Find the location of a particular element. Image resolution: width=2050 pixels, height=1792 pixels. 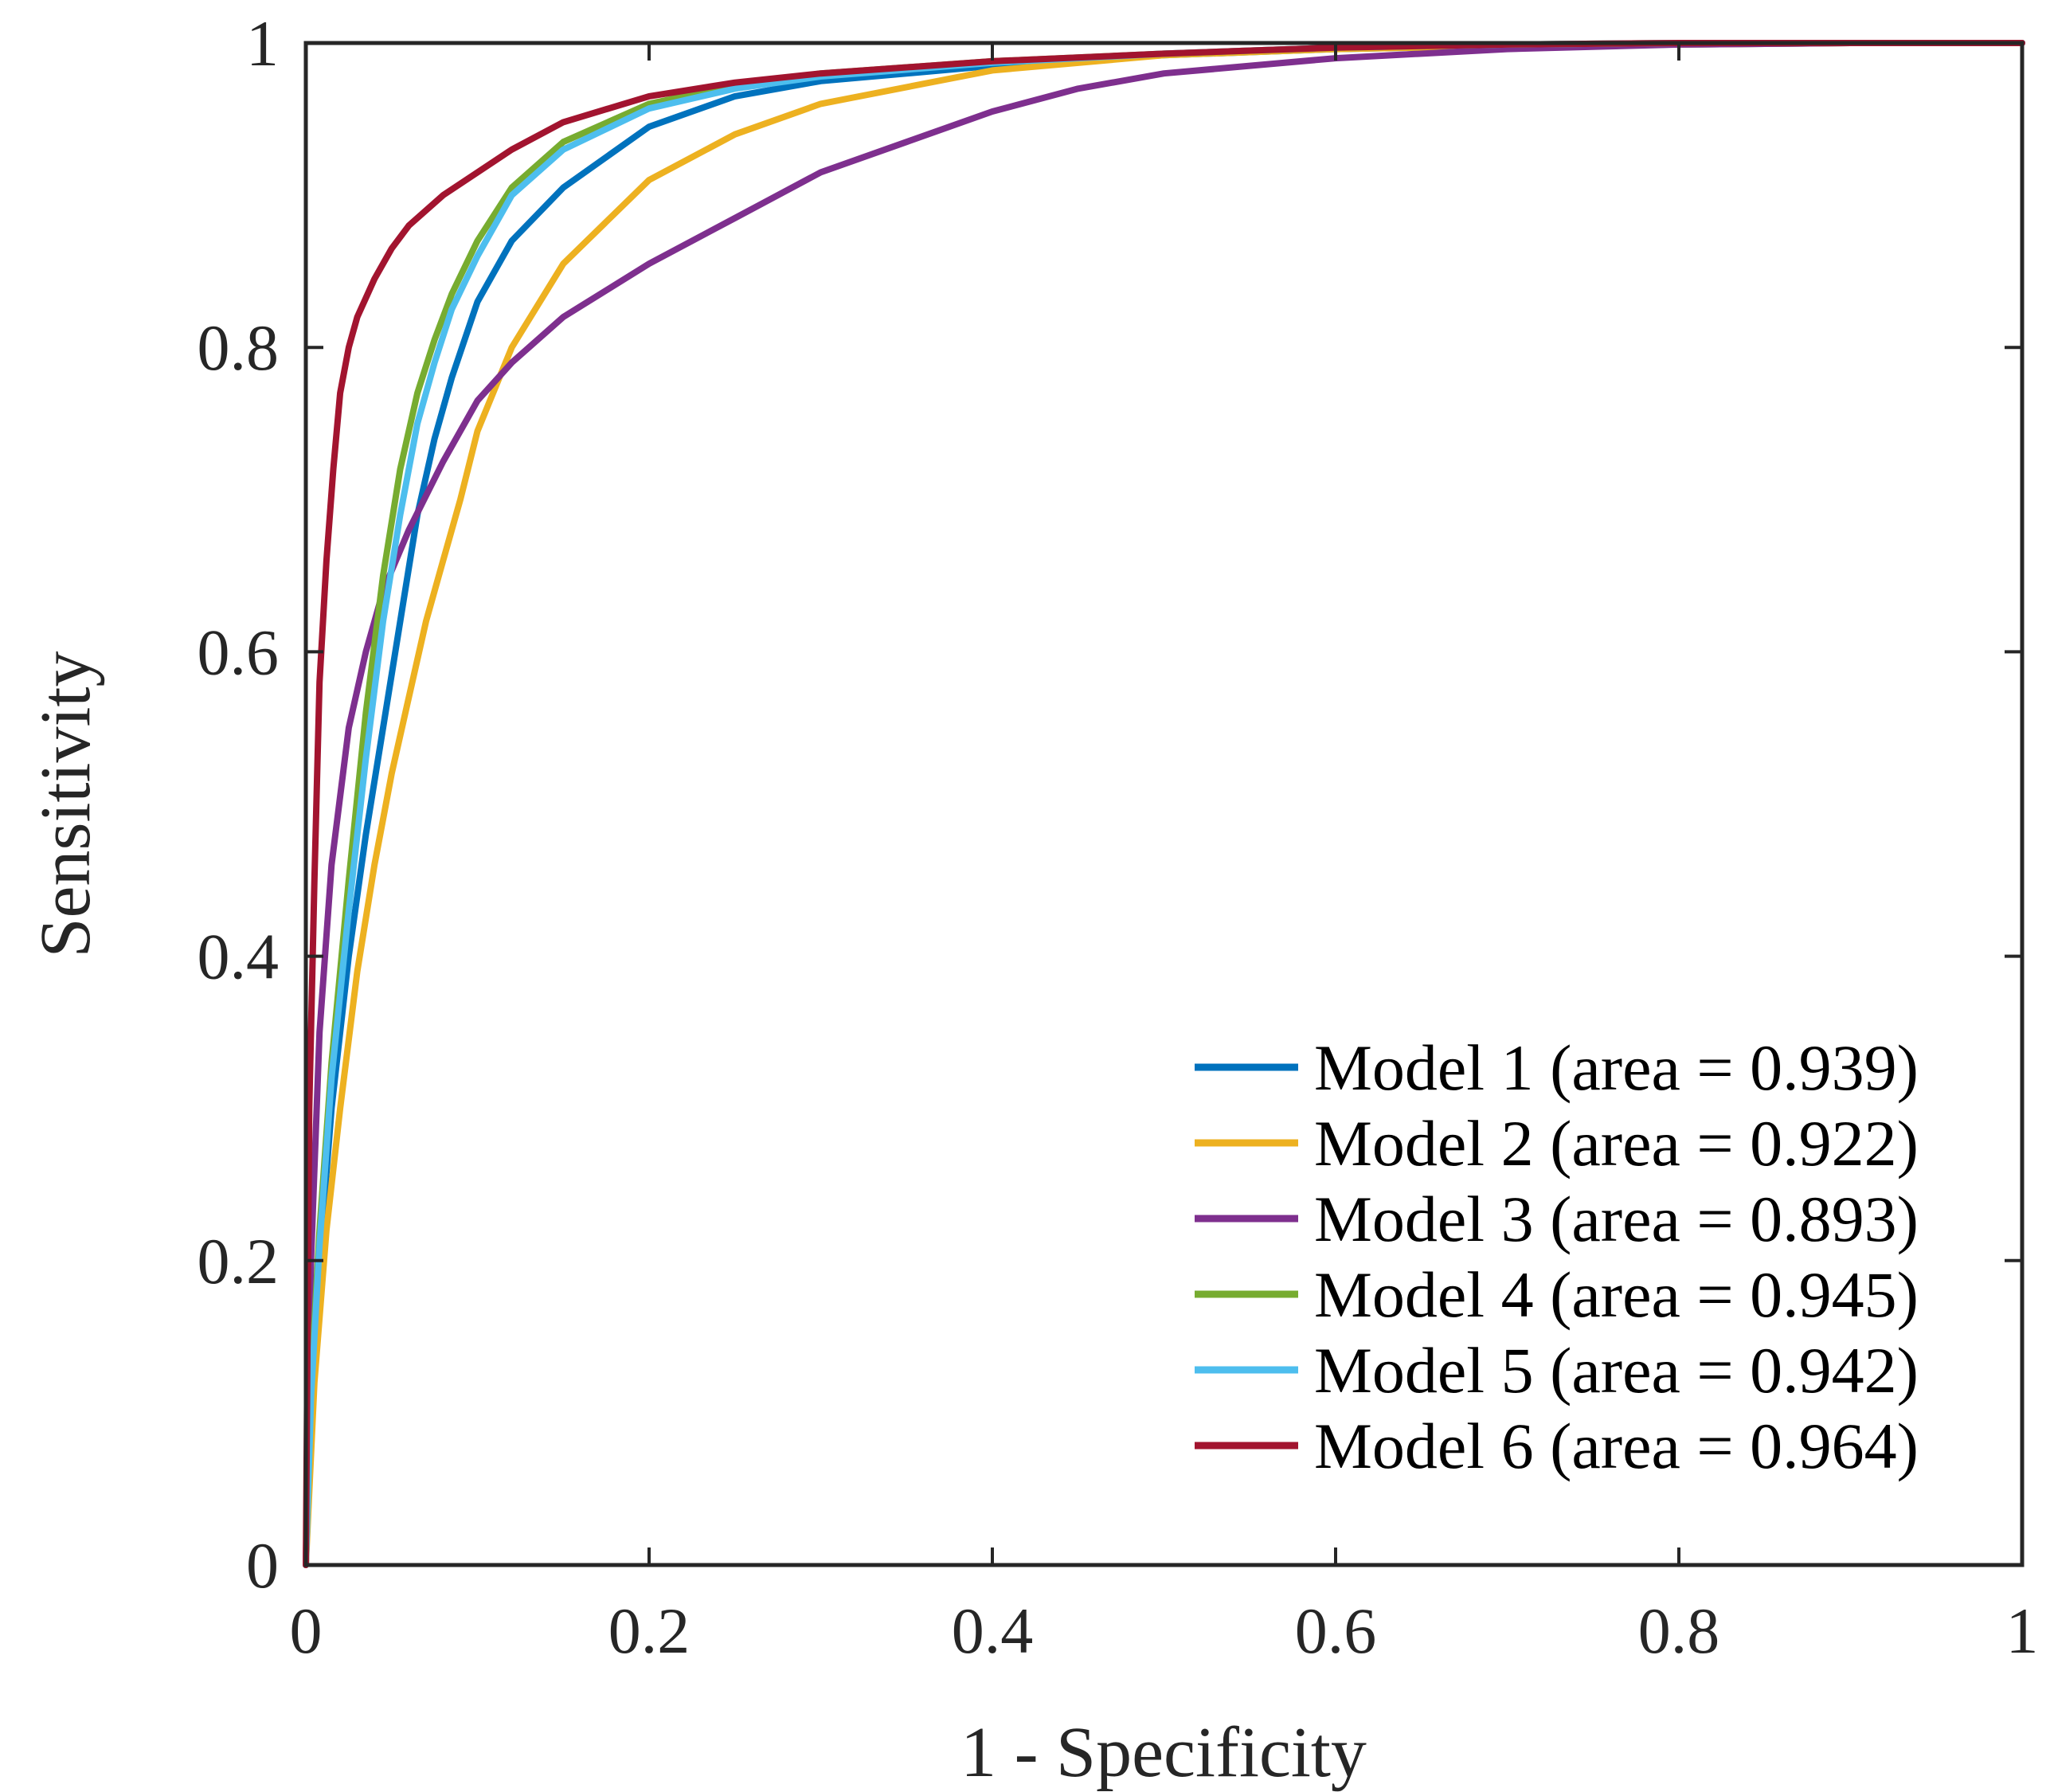

legend-label-model-4: Model 4 (area = 0.945) is located at coordinates (1617, 1294).